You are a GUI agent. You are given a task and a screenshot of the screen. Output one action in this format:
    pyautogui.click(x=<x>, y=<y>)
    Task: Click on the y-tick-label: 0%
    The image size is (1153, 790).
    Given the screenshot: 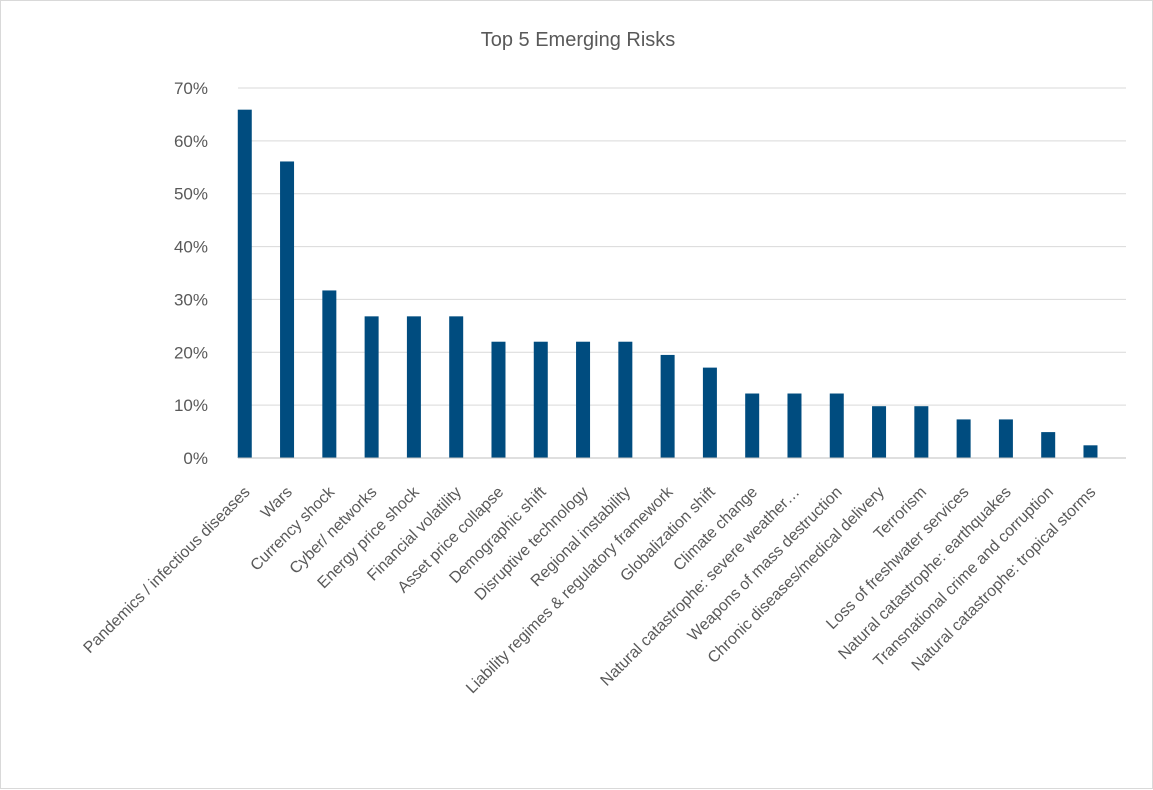 What is the action you would take?
    pyautogui.click(x=195, y=458)
    